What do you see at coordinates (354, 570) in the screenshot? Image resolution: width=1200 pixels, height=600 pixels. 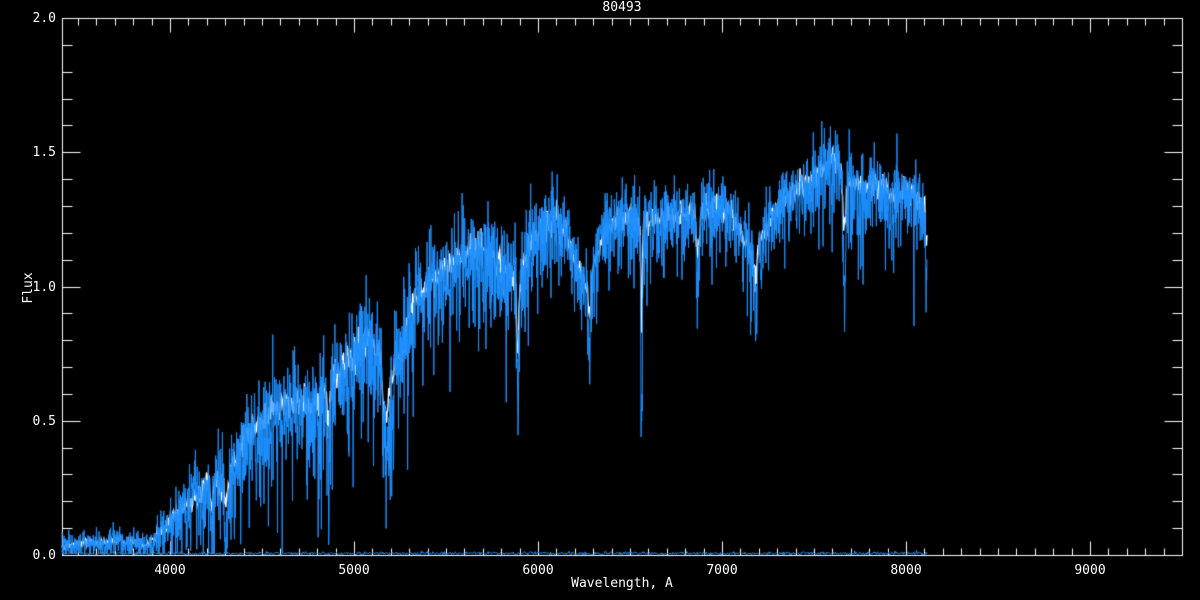 I see `x-tick-label: 5000` at bounding box center [354, 570].